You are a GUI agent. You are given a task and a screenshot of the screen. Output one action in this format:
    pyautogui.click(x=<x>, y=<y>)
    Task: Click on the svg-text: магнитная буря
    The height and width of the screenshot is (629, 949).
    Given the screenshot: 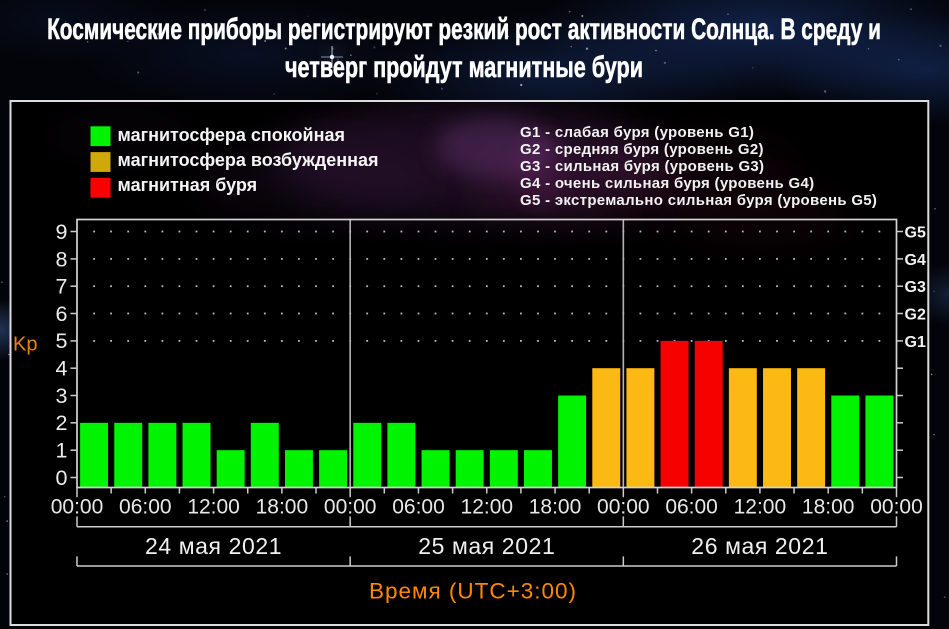 What is the action you would take?
    pyautogui.click(x=188, y=185)
    